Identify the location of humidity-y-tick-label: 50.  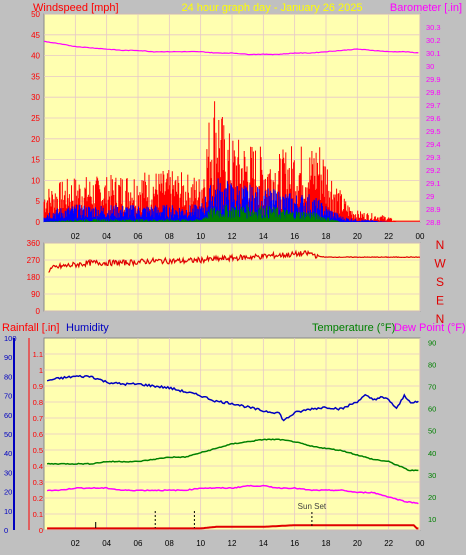
(8, 434).